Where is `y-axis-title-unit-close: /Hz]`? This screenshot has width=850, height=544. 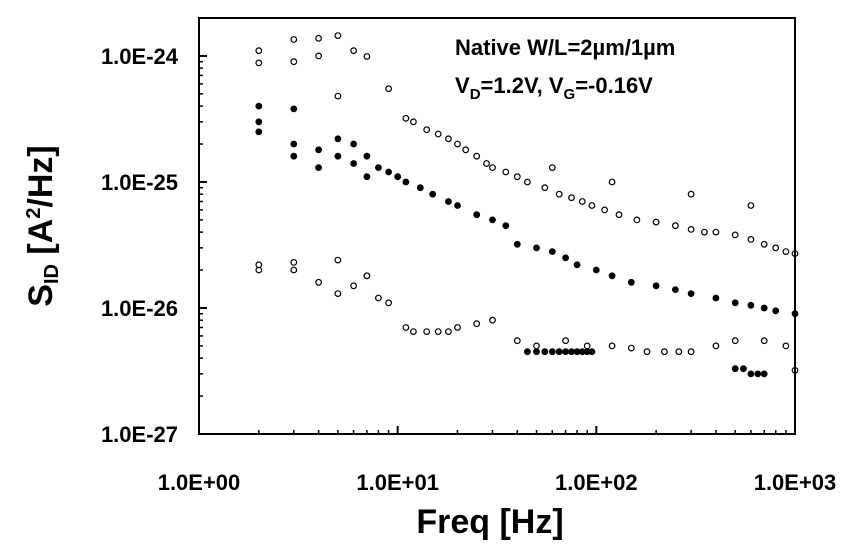 y-axis-title-unit-close: /Hz] is located at coordinates (41, 176).